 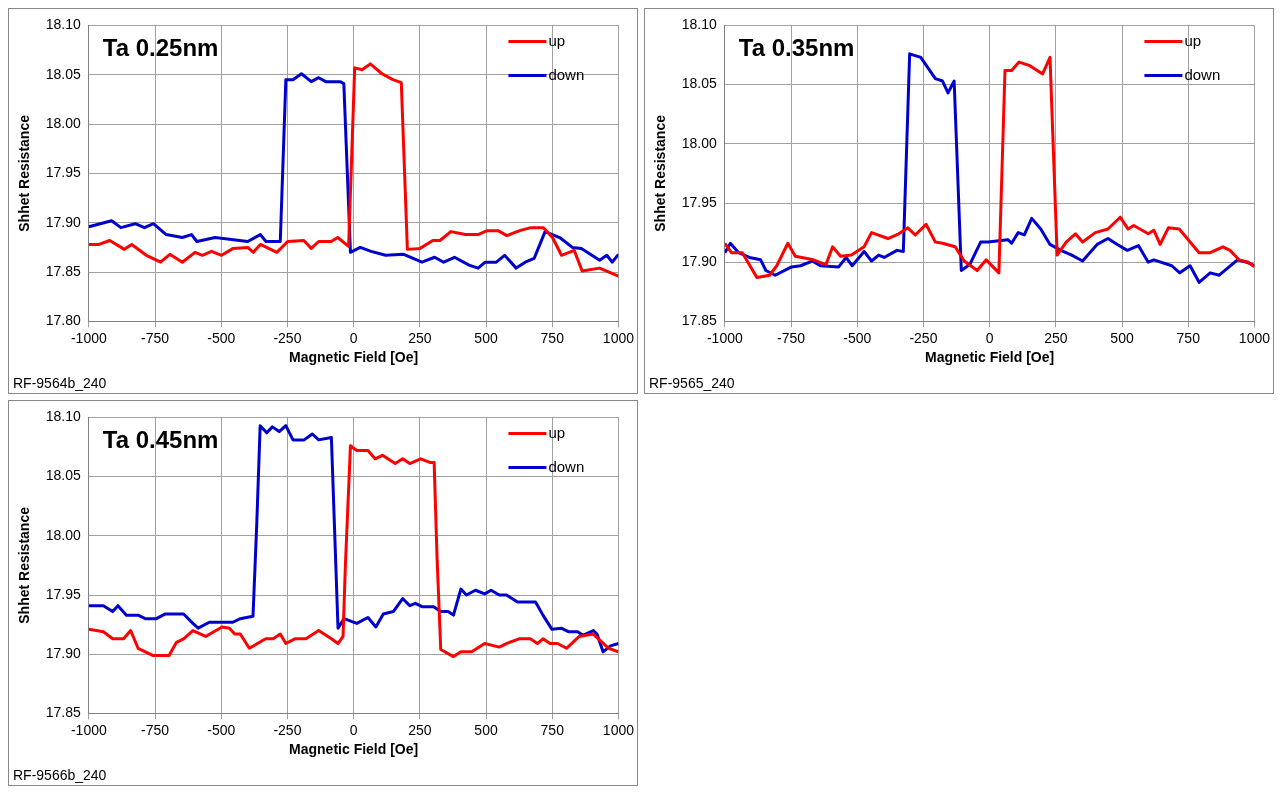 What do you see at coordinates (160, 48) in the screenshot?
I see `chart-title: Ta 0.25nm` at bounding box center [160, 48].